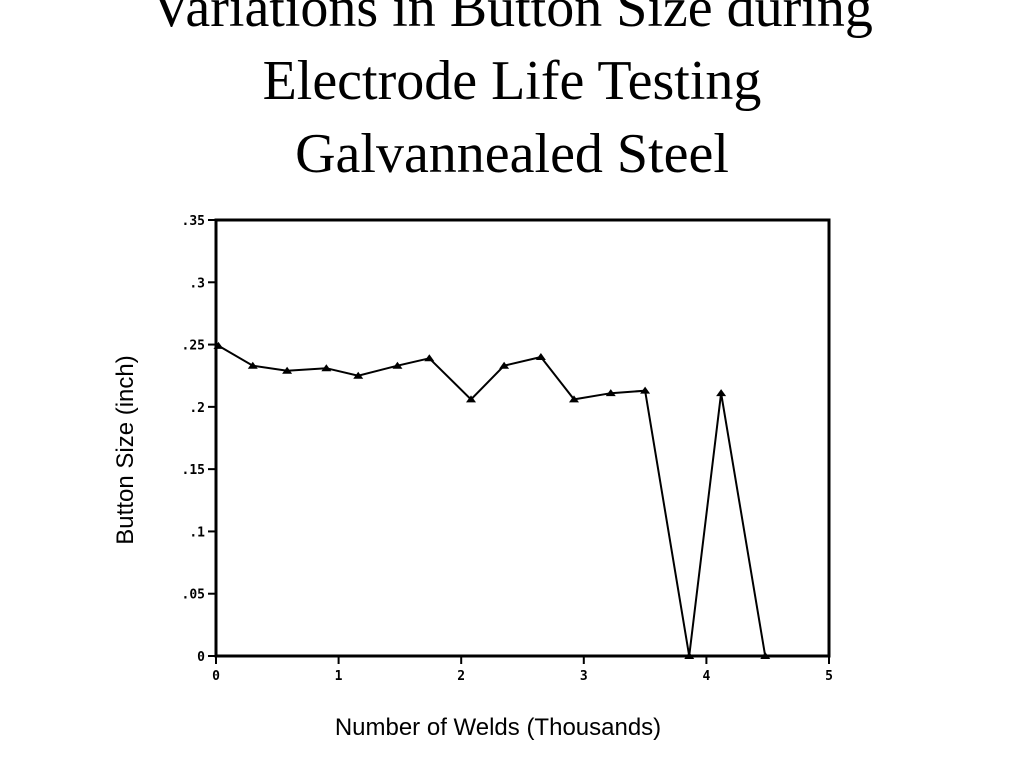 The height and width of the screenshot is (768, 1024). Describe the element at coordinates (197, 283) in the screenshot. I see `y-tick-label: .3` at that location.